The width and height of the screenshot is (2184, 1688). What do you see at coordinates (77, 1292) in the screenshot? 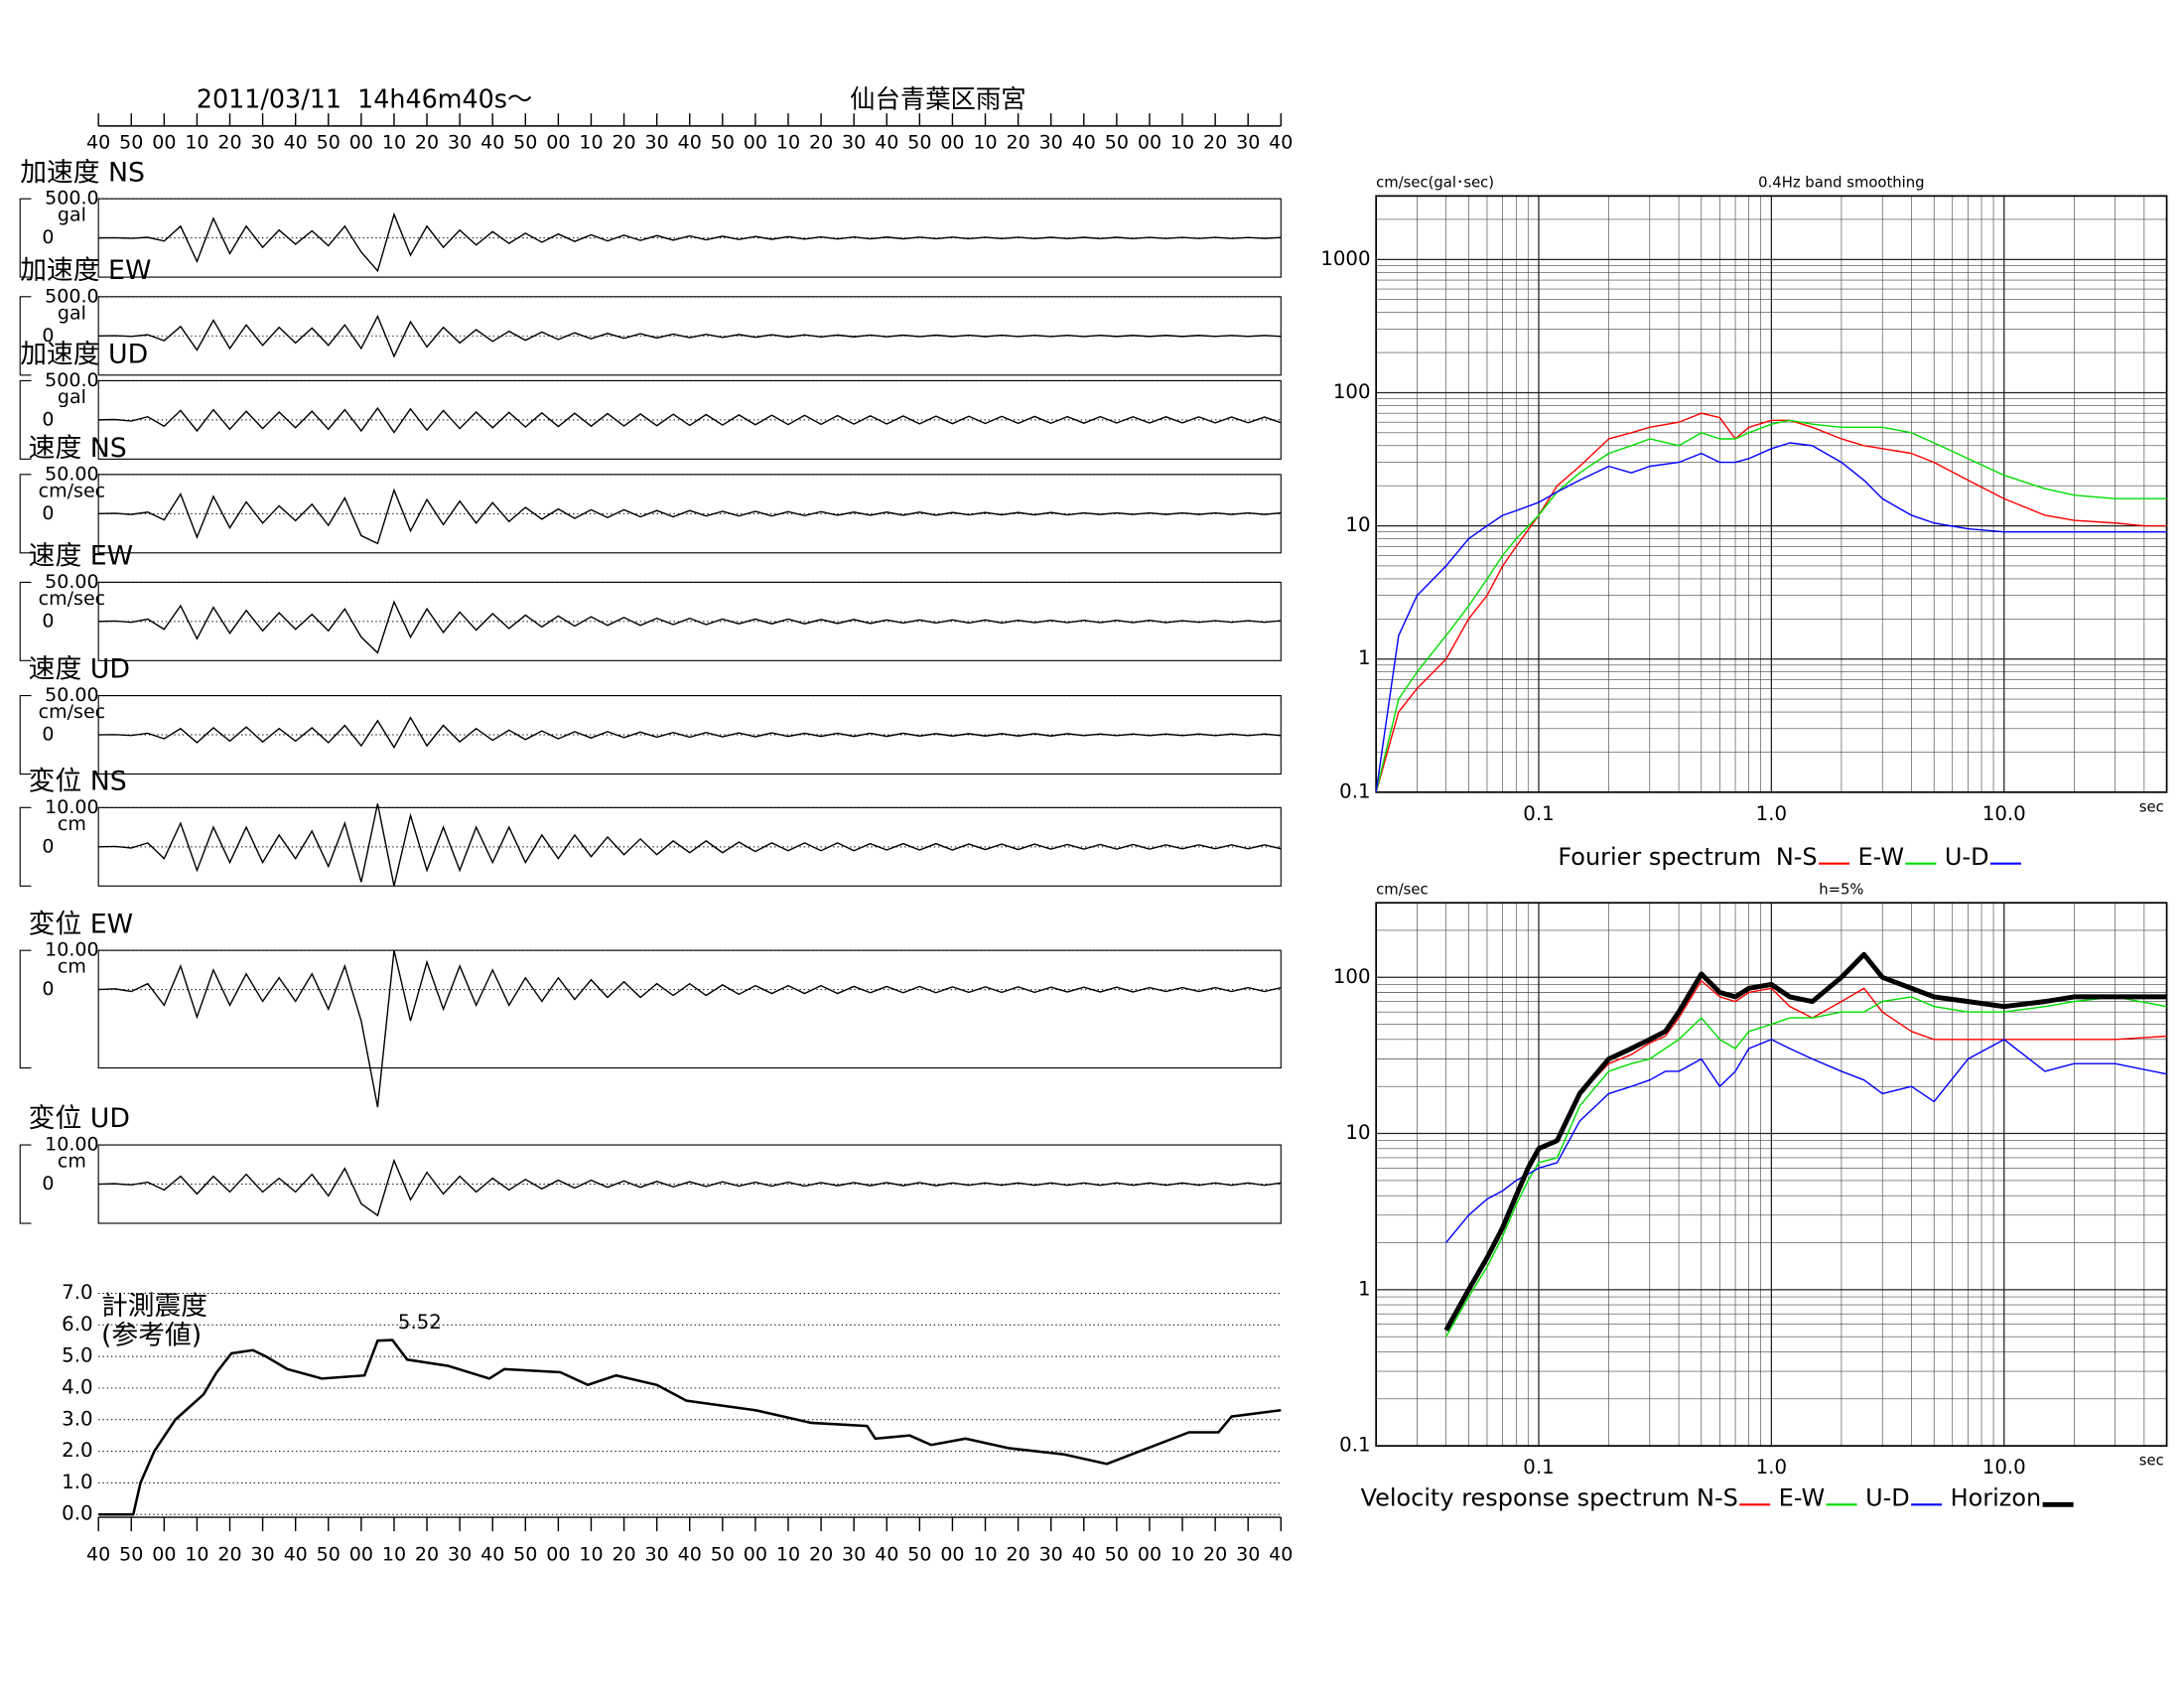
I see `y-tick-label: 7.0` at bounding box center [77, 1292].